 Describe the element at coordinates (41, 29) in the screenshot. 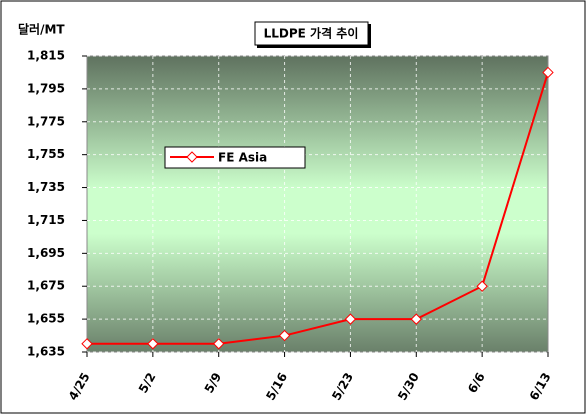

I see `y-axis-label: 달러/MT` at that location.